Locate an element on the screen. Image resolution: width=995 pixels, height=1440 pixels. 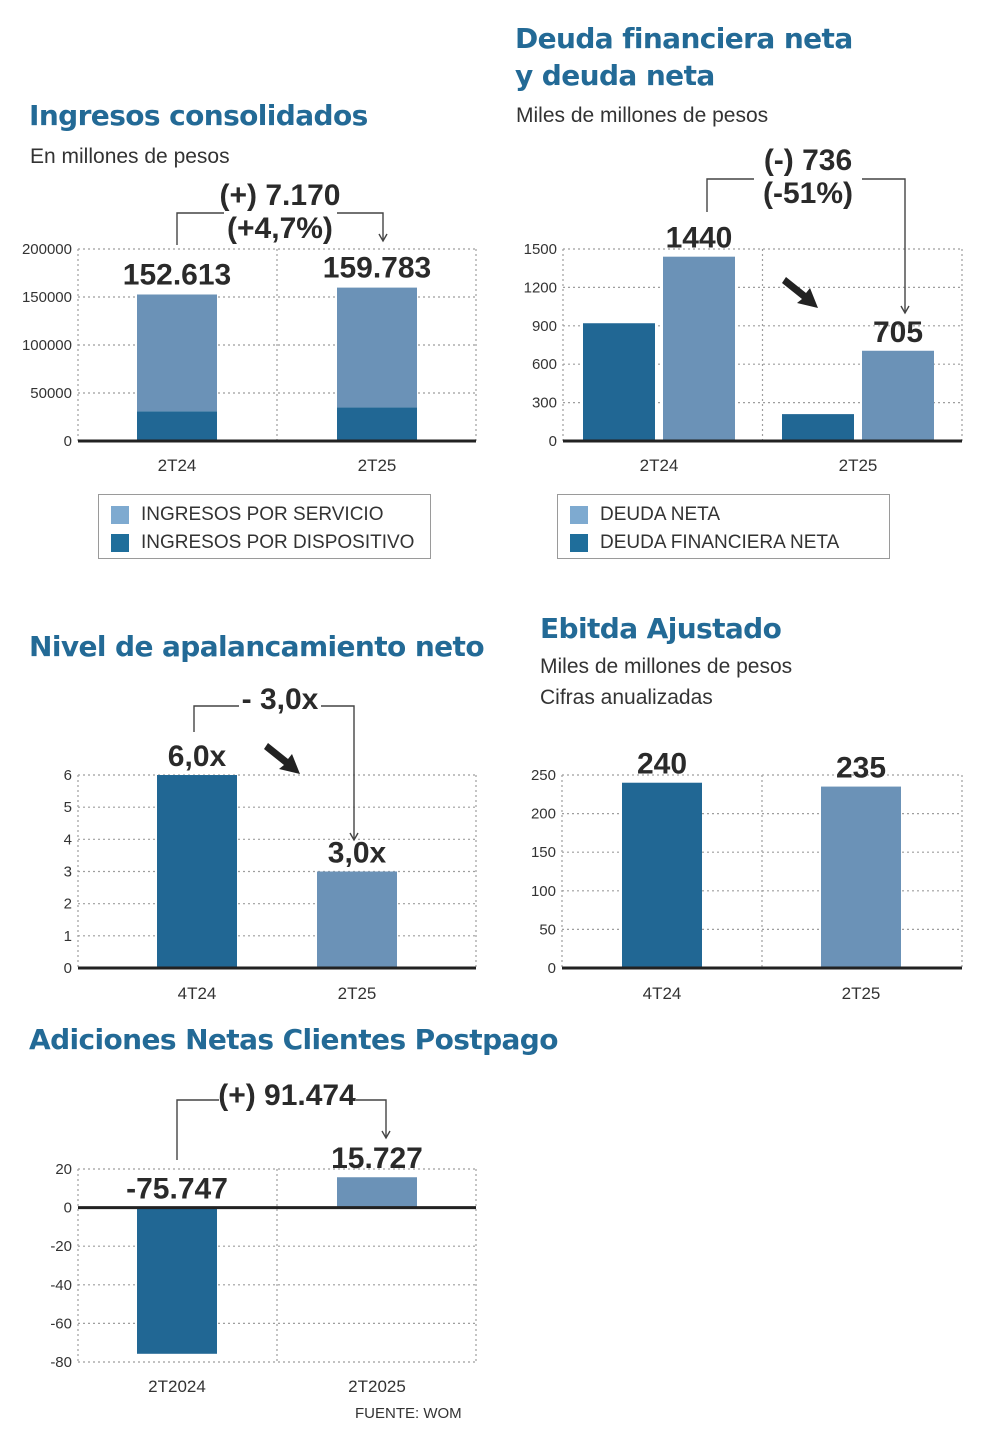
annotation-label-deuda-pct: (-51%) is located at coordinates (808, 193).